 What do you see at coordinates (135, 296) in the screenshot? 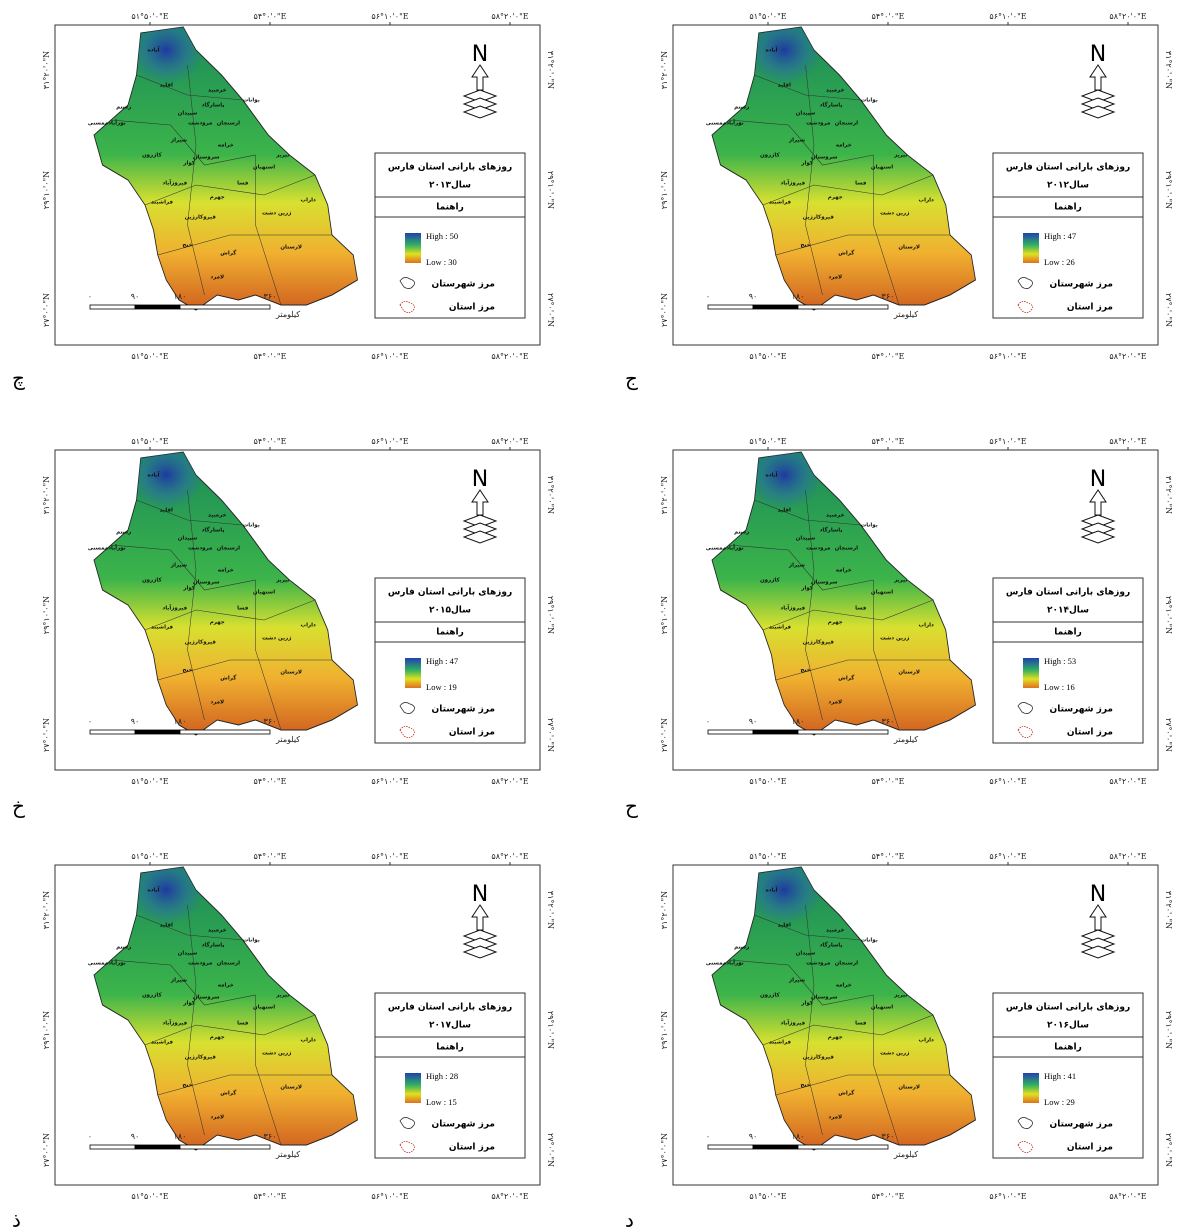
I see `scale-label: ۹۰` at bounding box center [135, 296].